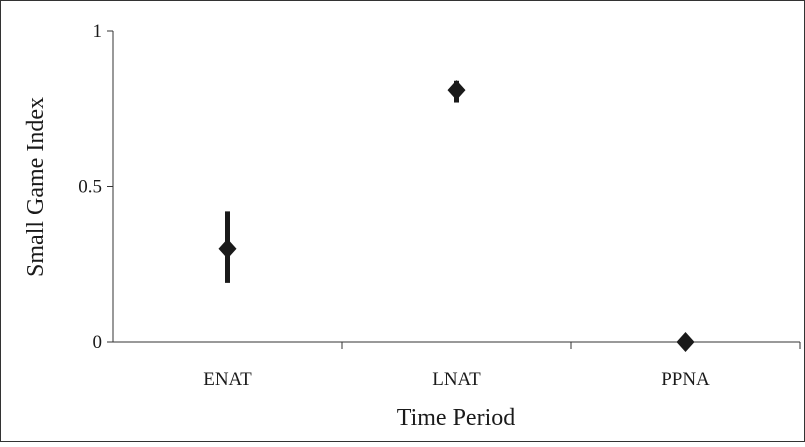 Image resolution: width=805 pixels, height=447 pixels. What do you see at coordinates (685, 379) in the screenshot?
I see `x-tick-label: PPNA` at bounding box center [685, 379].